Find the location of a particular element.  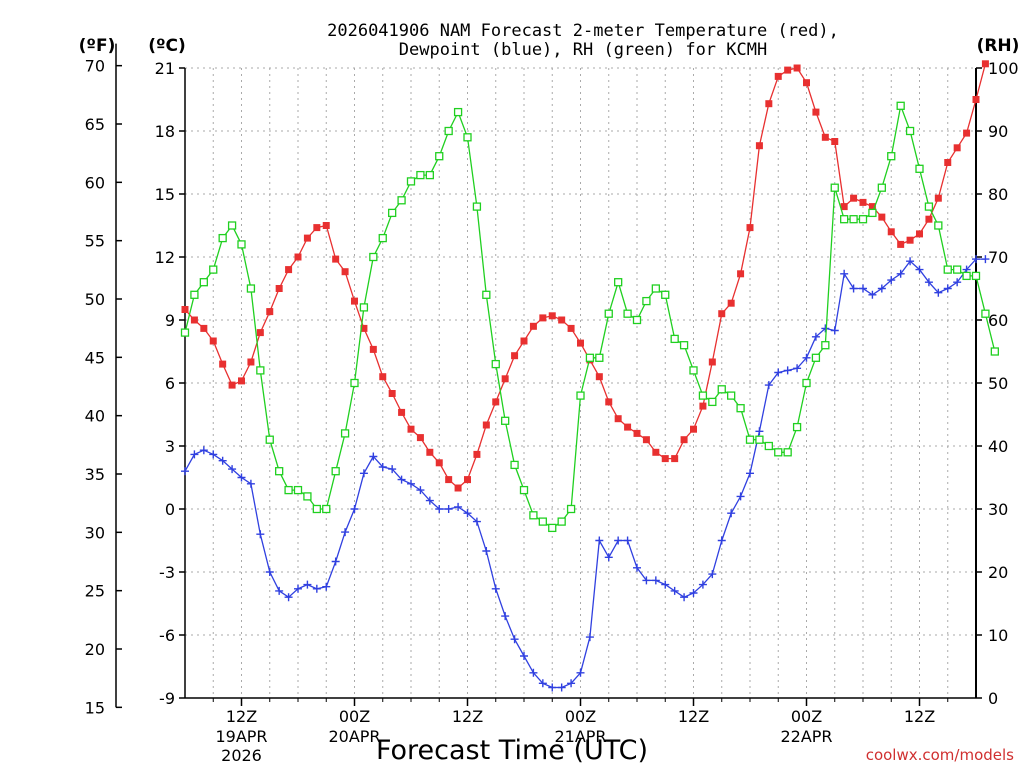

celsius-tick-label: 21 is located at coordinates (165, 68).